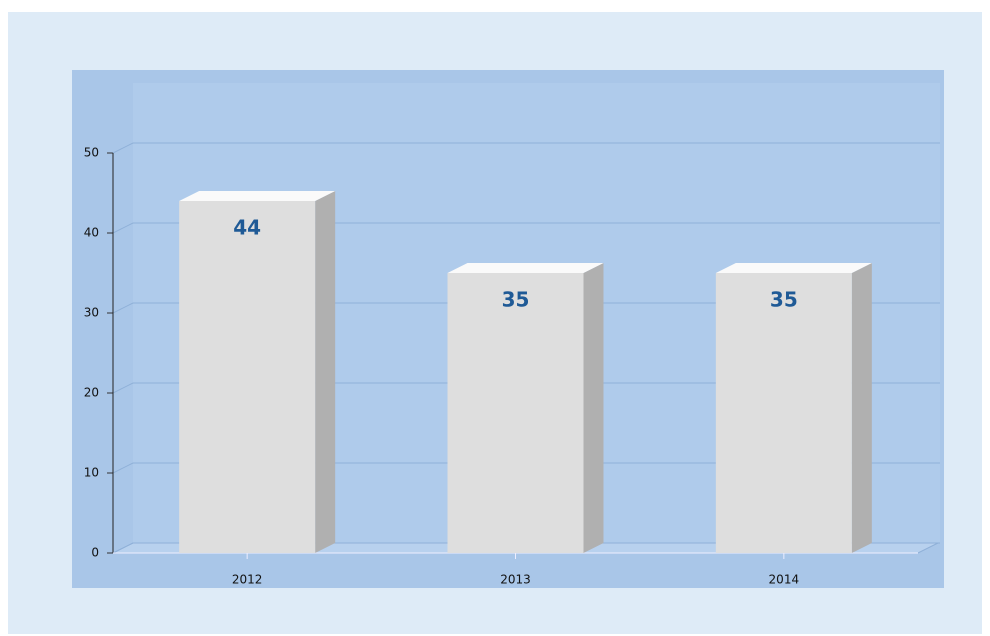  Describe the element at coordinates (91, 153) in the screenshot. I see `y-tick-label: 50` at that location.